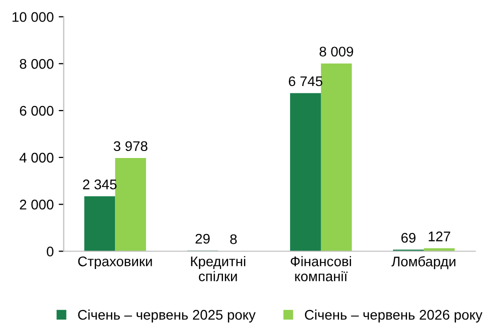 The height and width of the screenshot is (335, 490). What do you see at coordinates (337, 51) in the screenshot?
I see `data-label: 8 009` at bounding box center [337, 51].